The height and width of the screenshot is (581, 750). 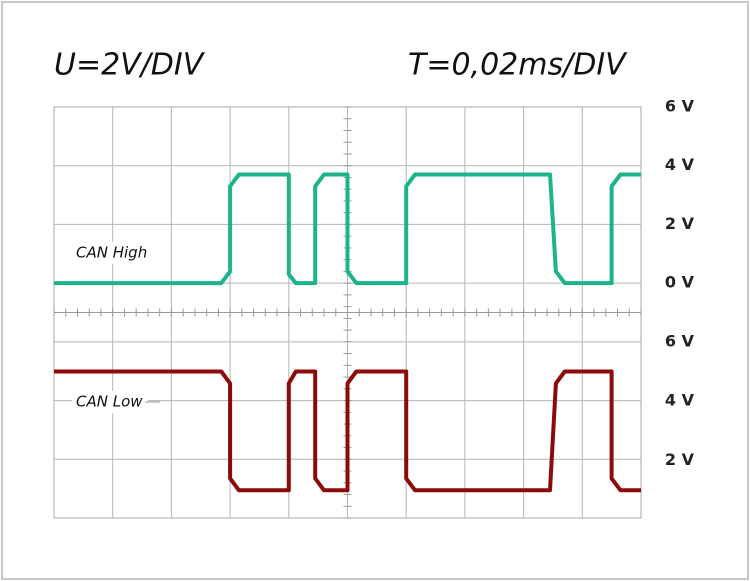 What do you see at coordinates (518, 65) in the screenshot?
I see `time-scale: T=0,02ms/DIV` at bounding box center [518, 65].